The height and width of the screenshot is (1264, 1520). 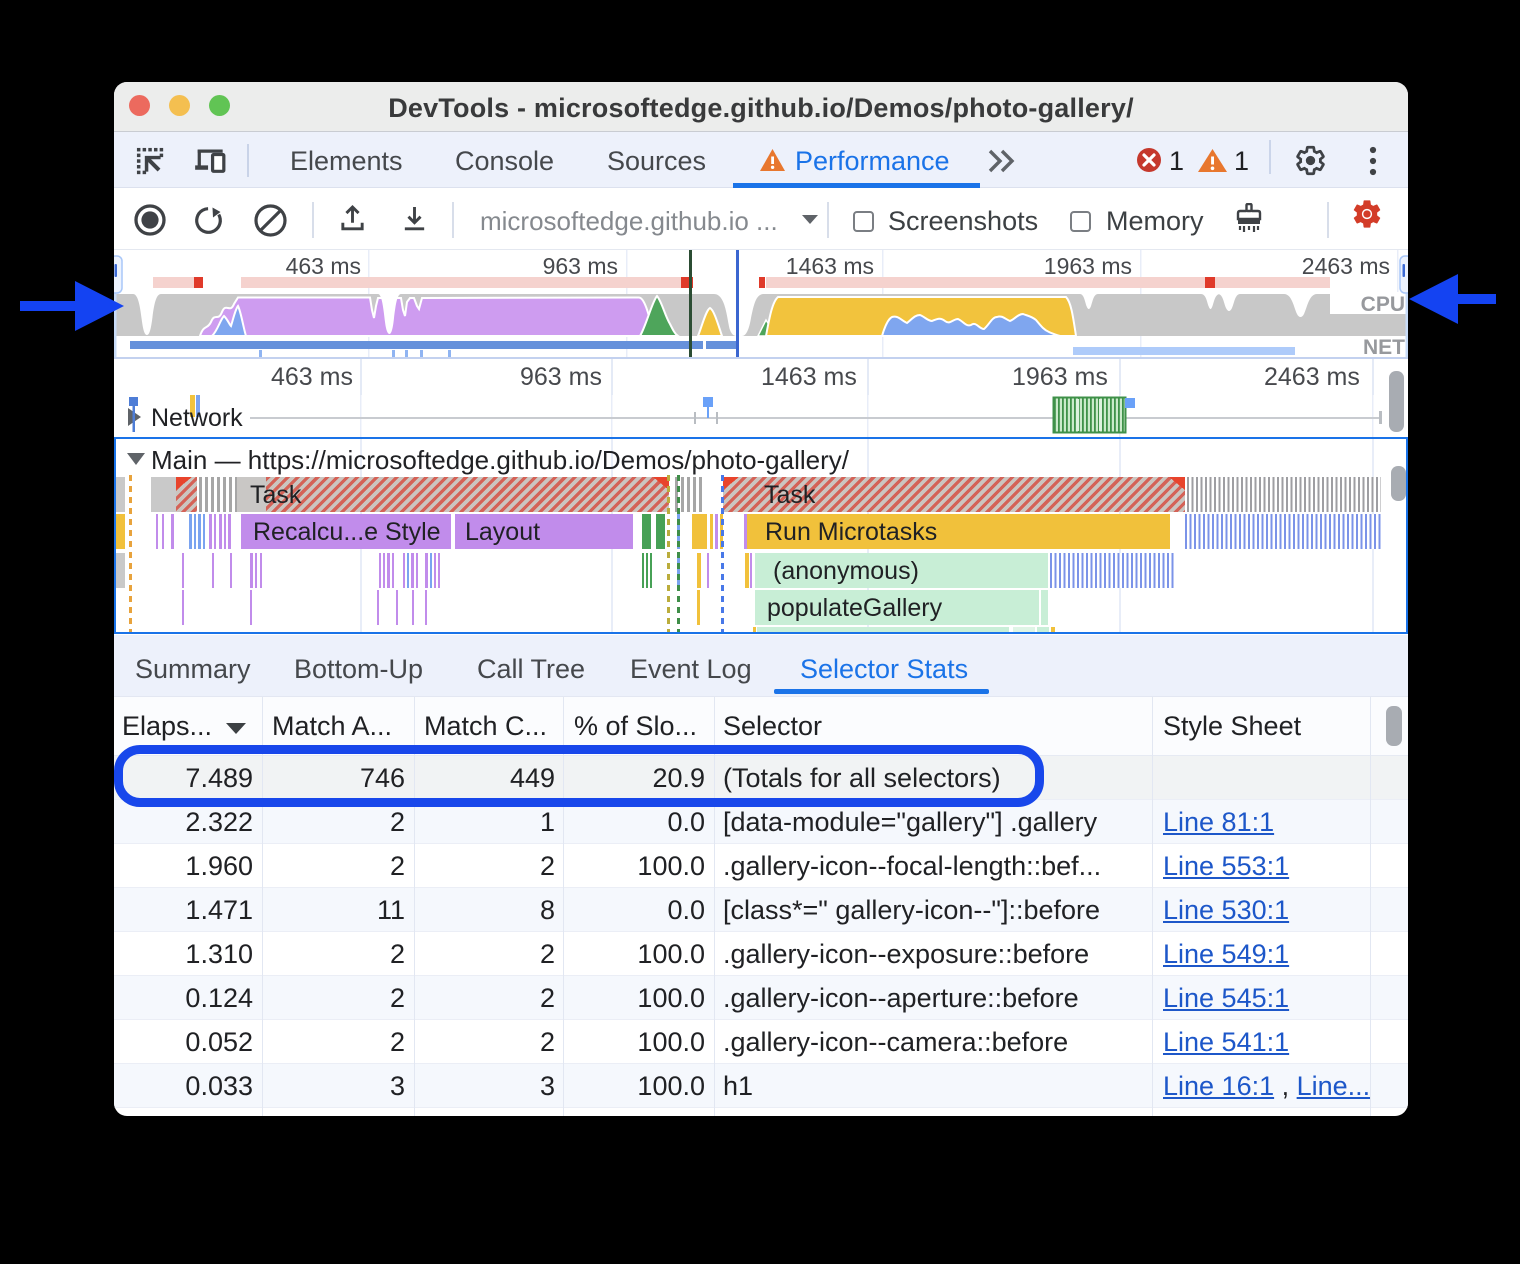 I want to click on svg-text: CPU, so click(x=1383, y=304).